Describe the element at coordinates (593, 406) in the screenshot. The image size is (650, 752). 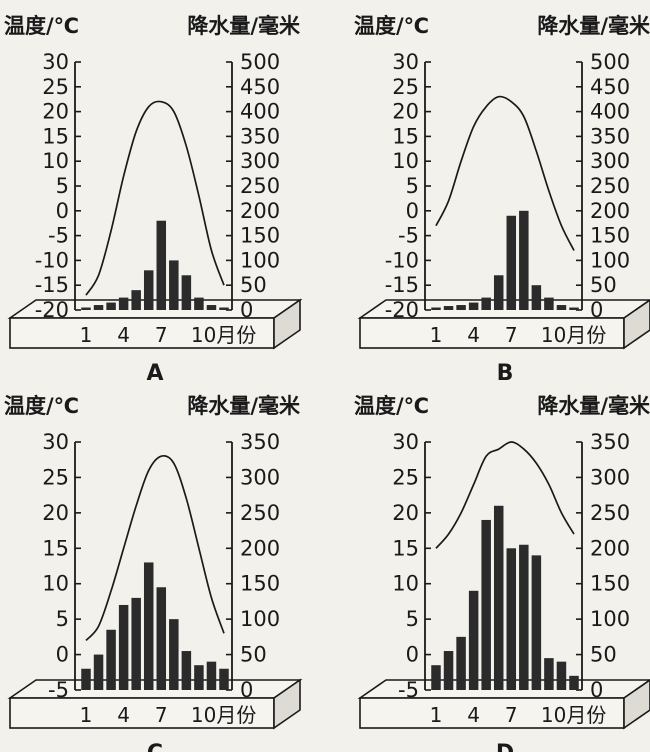
I see `precipitation-axis-title: 降水量/毫米` at that location.